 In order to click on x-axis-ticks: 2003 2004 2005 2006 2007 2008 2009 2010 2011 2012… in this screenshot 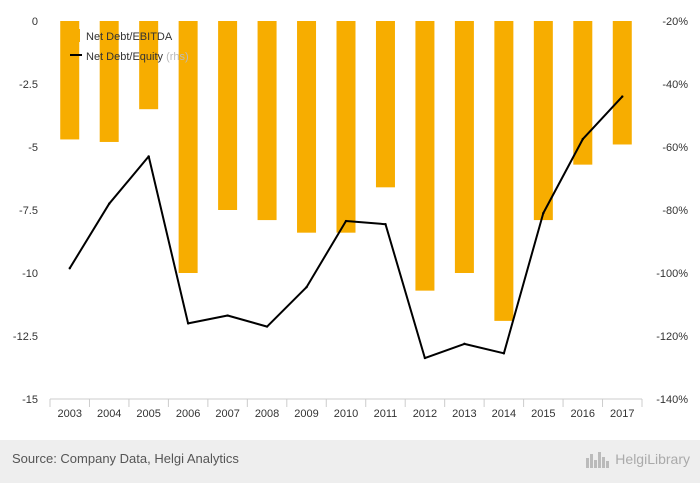, I will do `click(345, 414)`.